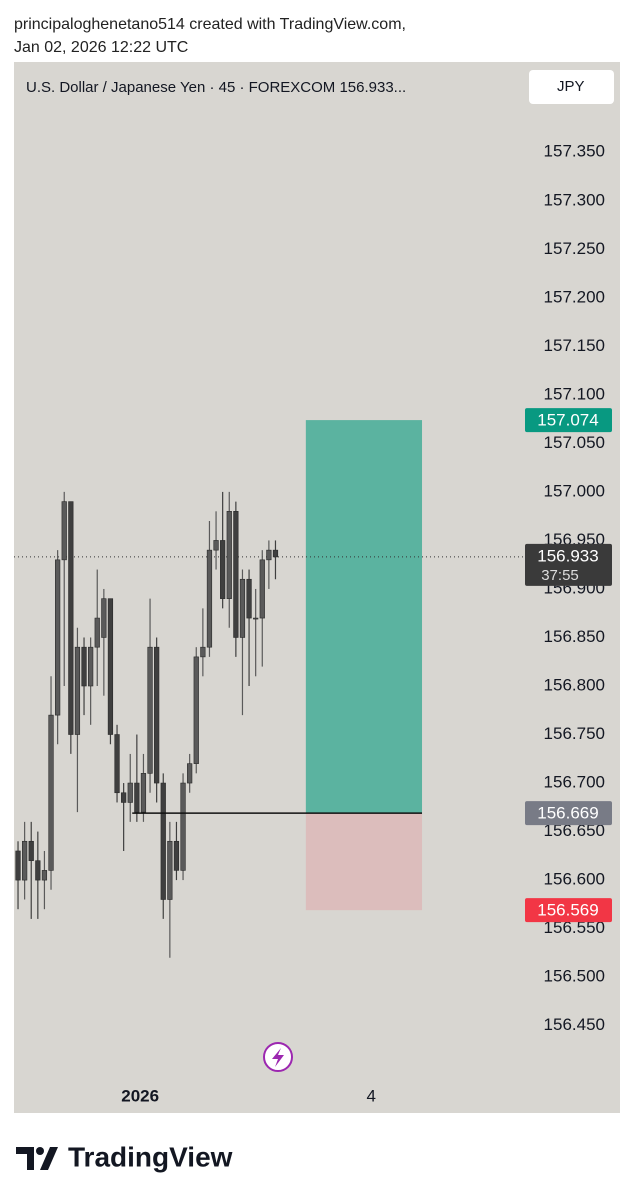  I want to click on y-tick-label: 156.800, so click(574, 684).